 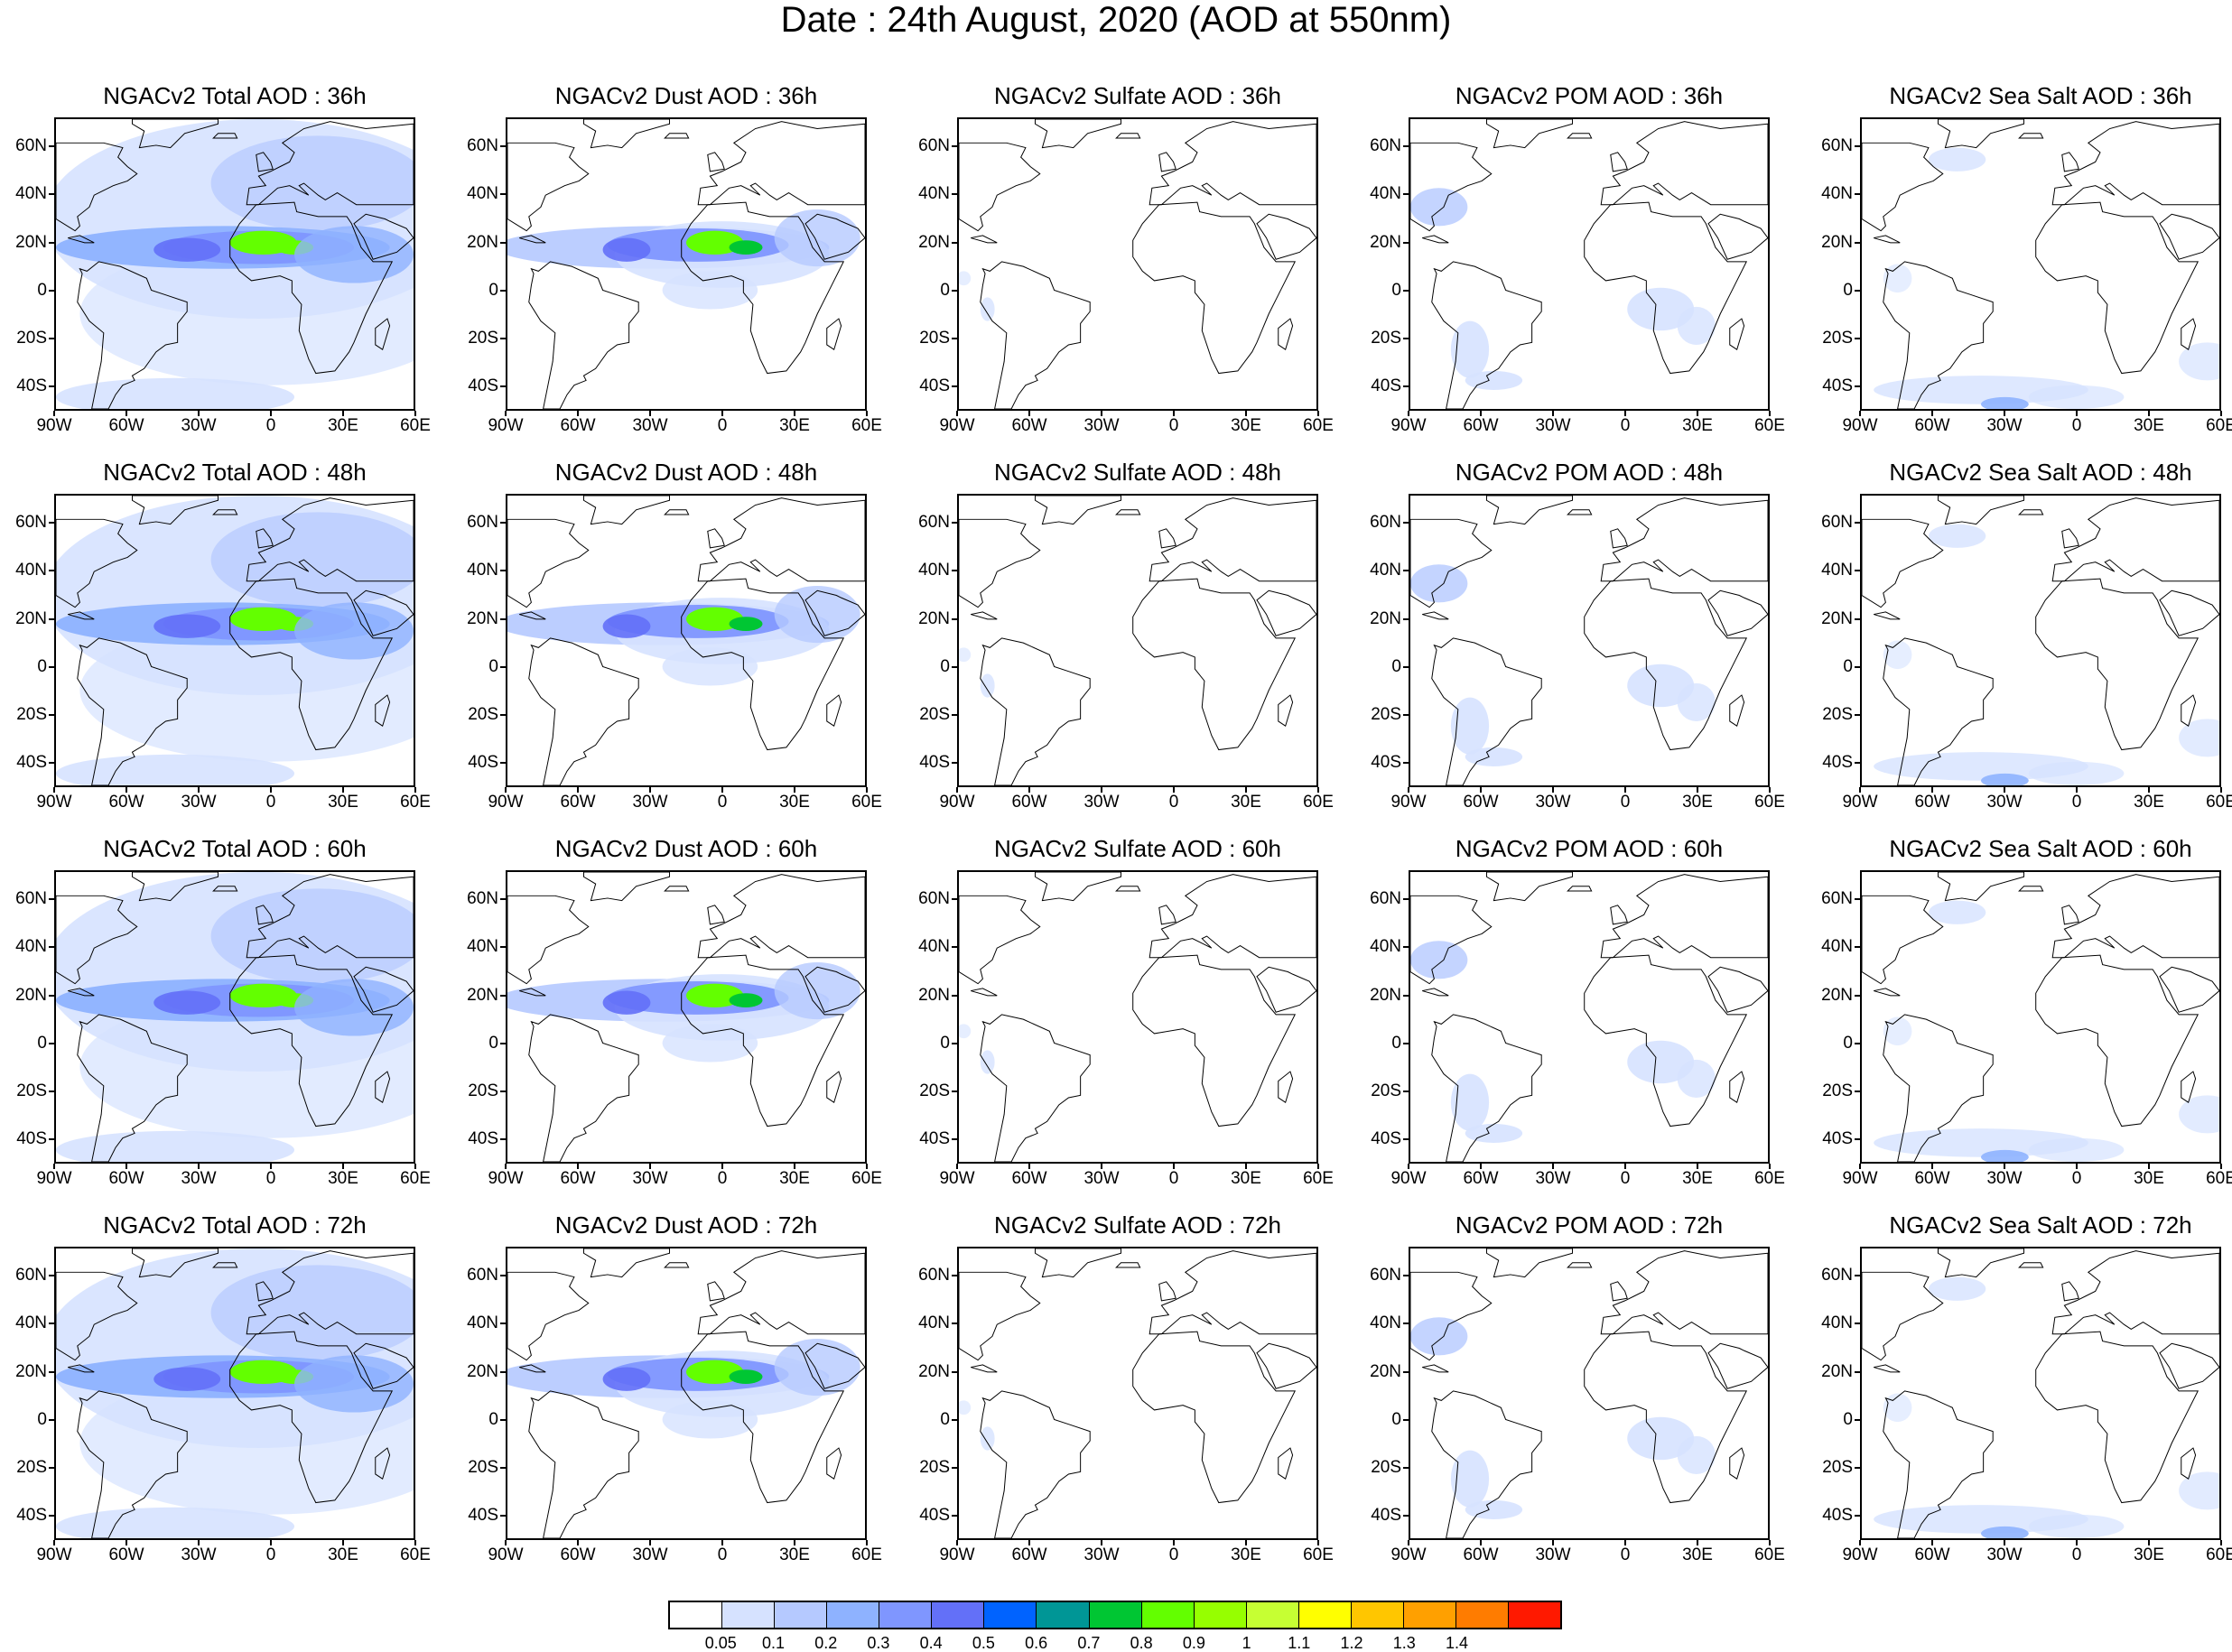 I want to click on lon-tick-label: 60W, so click(x=578, y=1554).